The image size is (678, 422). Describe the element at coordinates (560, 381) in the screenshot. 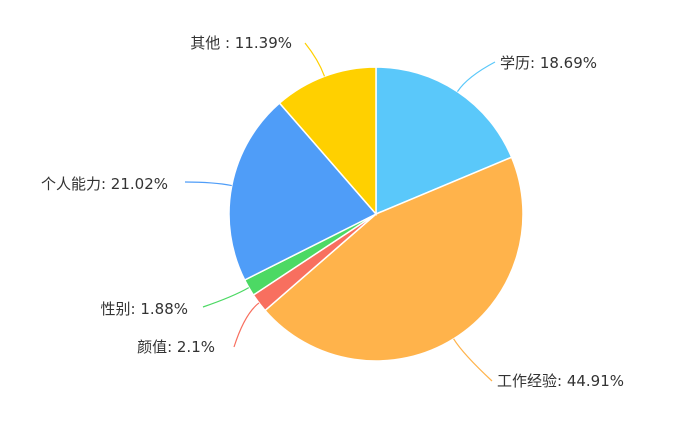

I see `slice-label-1: 工作经验: 44.91%` at that location.